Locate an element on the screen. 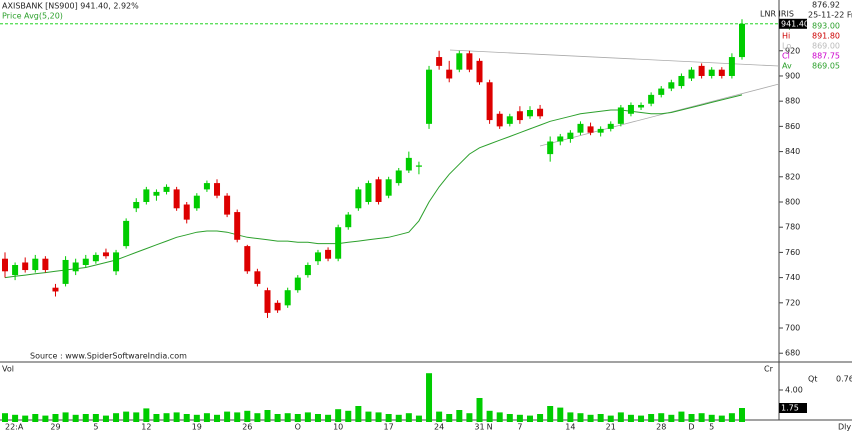  x-tick-label: 19 is located at coordinates (197, 427).